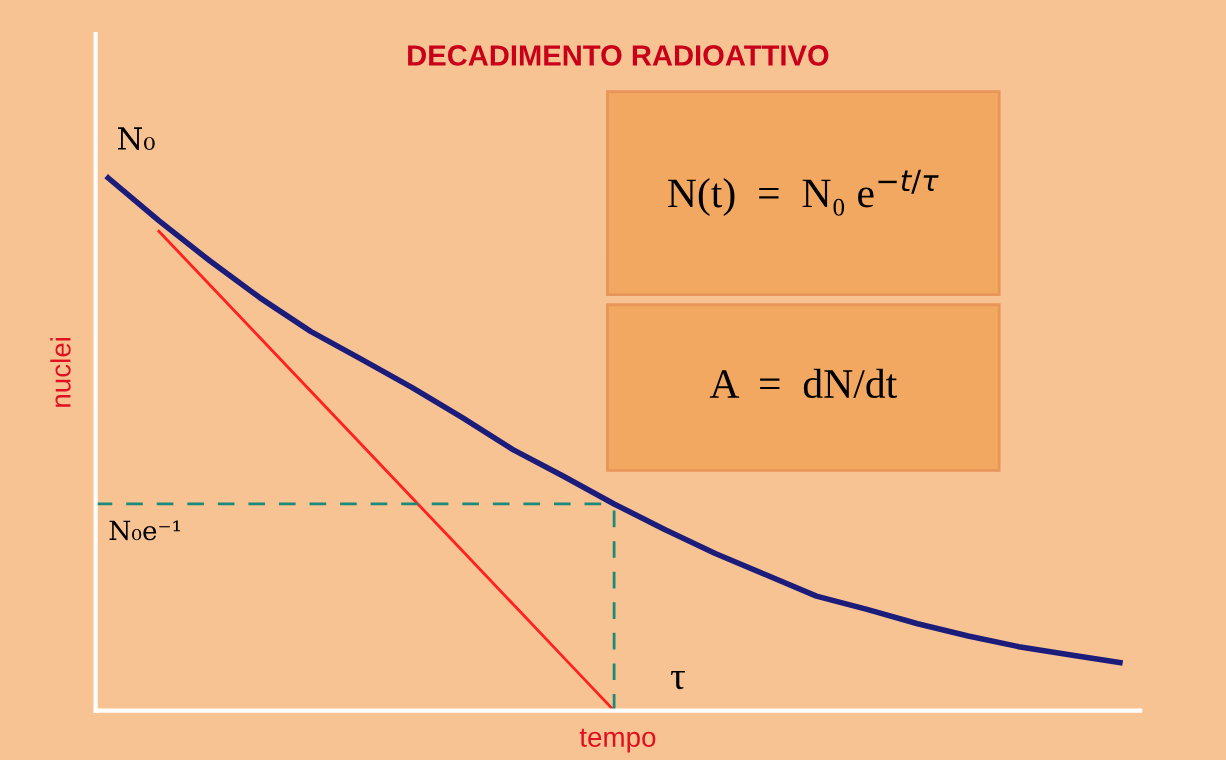 Image resolution: width=1226 pixels, height=760 pixels. I want to click on ref-line-label: N₀e⁻¹, so click(145, 530).